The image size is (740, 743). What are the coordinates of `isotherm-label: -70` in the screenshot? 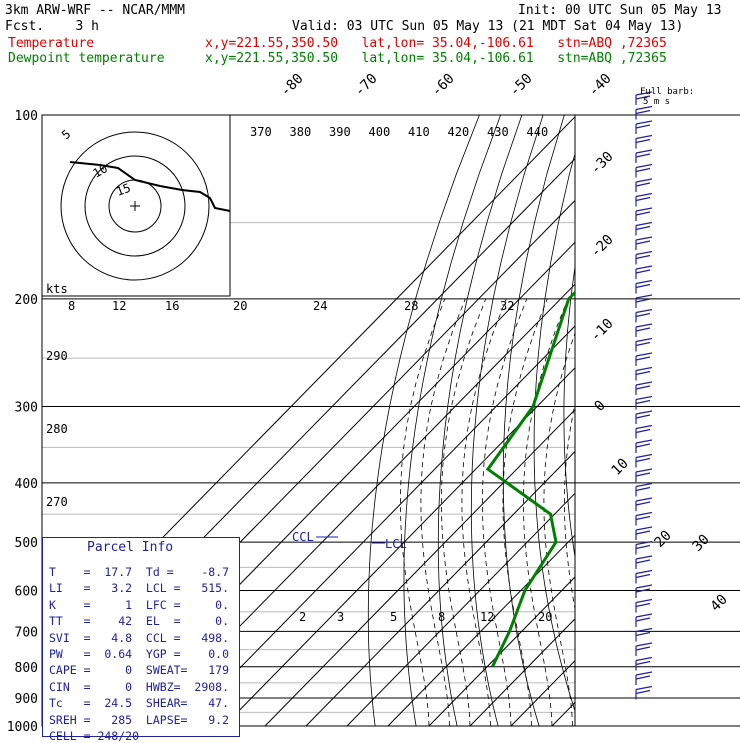 It's located at (366, 85).